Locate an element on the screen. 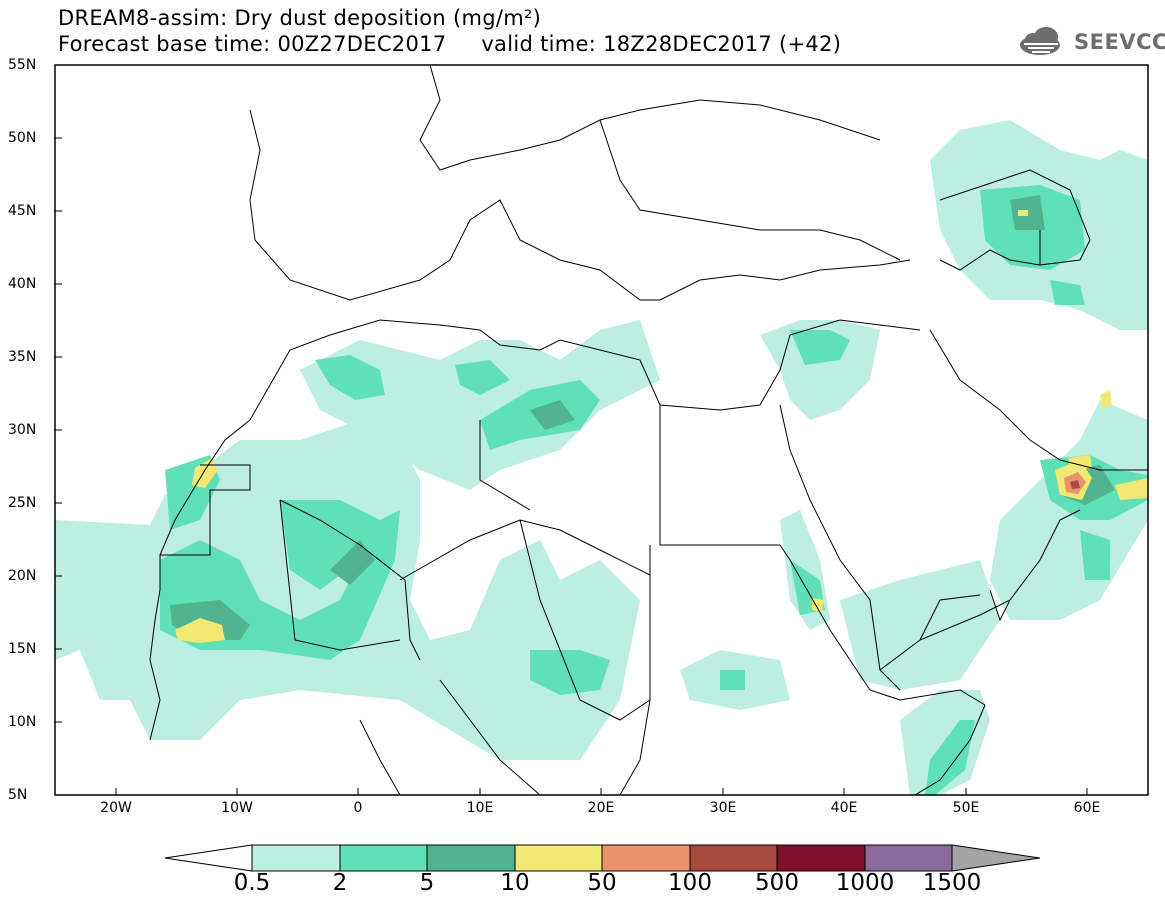 The width and height of the screenshot is (1165, 907). colorbar-segment-over is located at coordinates (996, 858).